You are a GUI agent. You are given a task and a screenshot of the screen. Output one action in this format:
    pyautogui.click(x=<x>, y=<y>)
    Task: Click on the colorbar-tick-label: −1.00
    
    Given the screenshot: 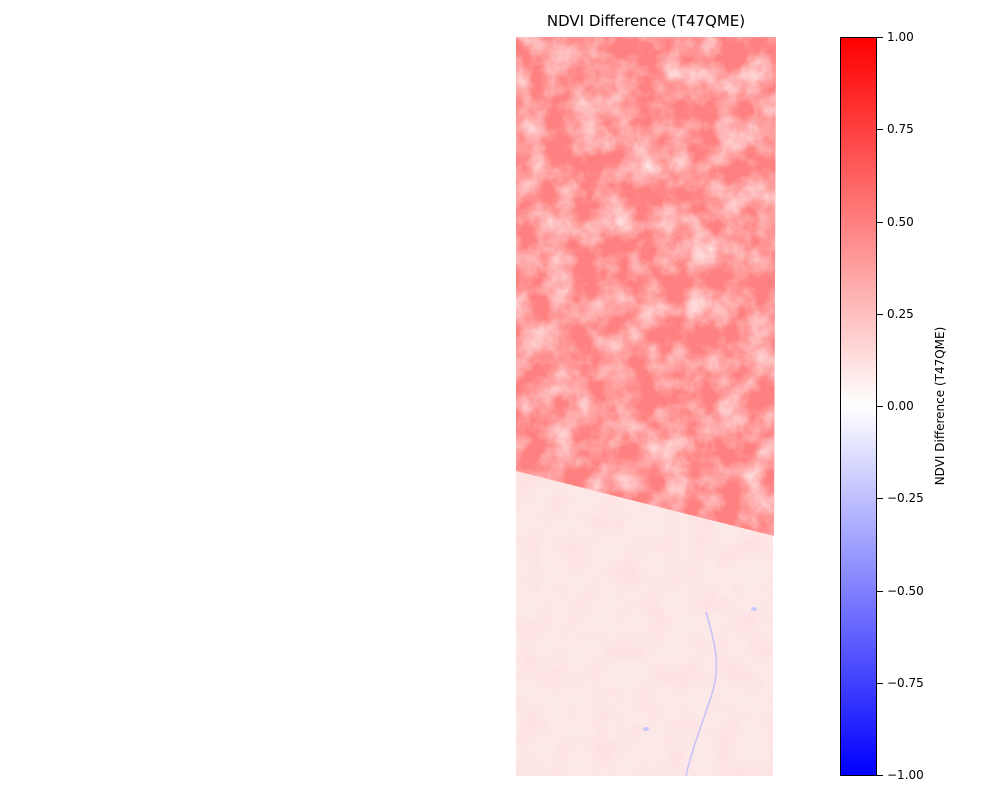 What is the action you would take?
    pyautogui.click(x=905, y=775)
    